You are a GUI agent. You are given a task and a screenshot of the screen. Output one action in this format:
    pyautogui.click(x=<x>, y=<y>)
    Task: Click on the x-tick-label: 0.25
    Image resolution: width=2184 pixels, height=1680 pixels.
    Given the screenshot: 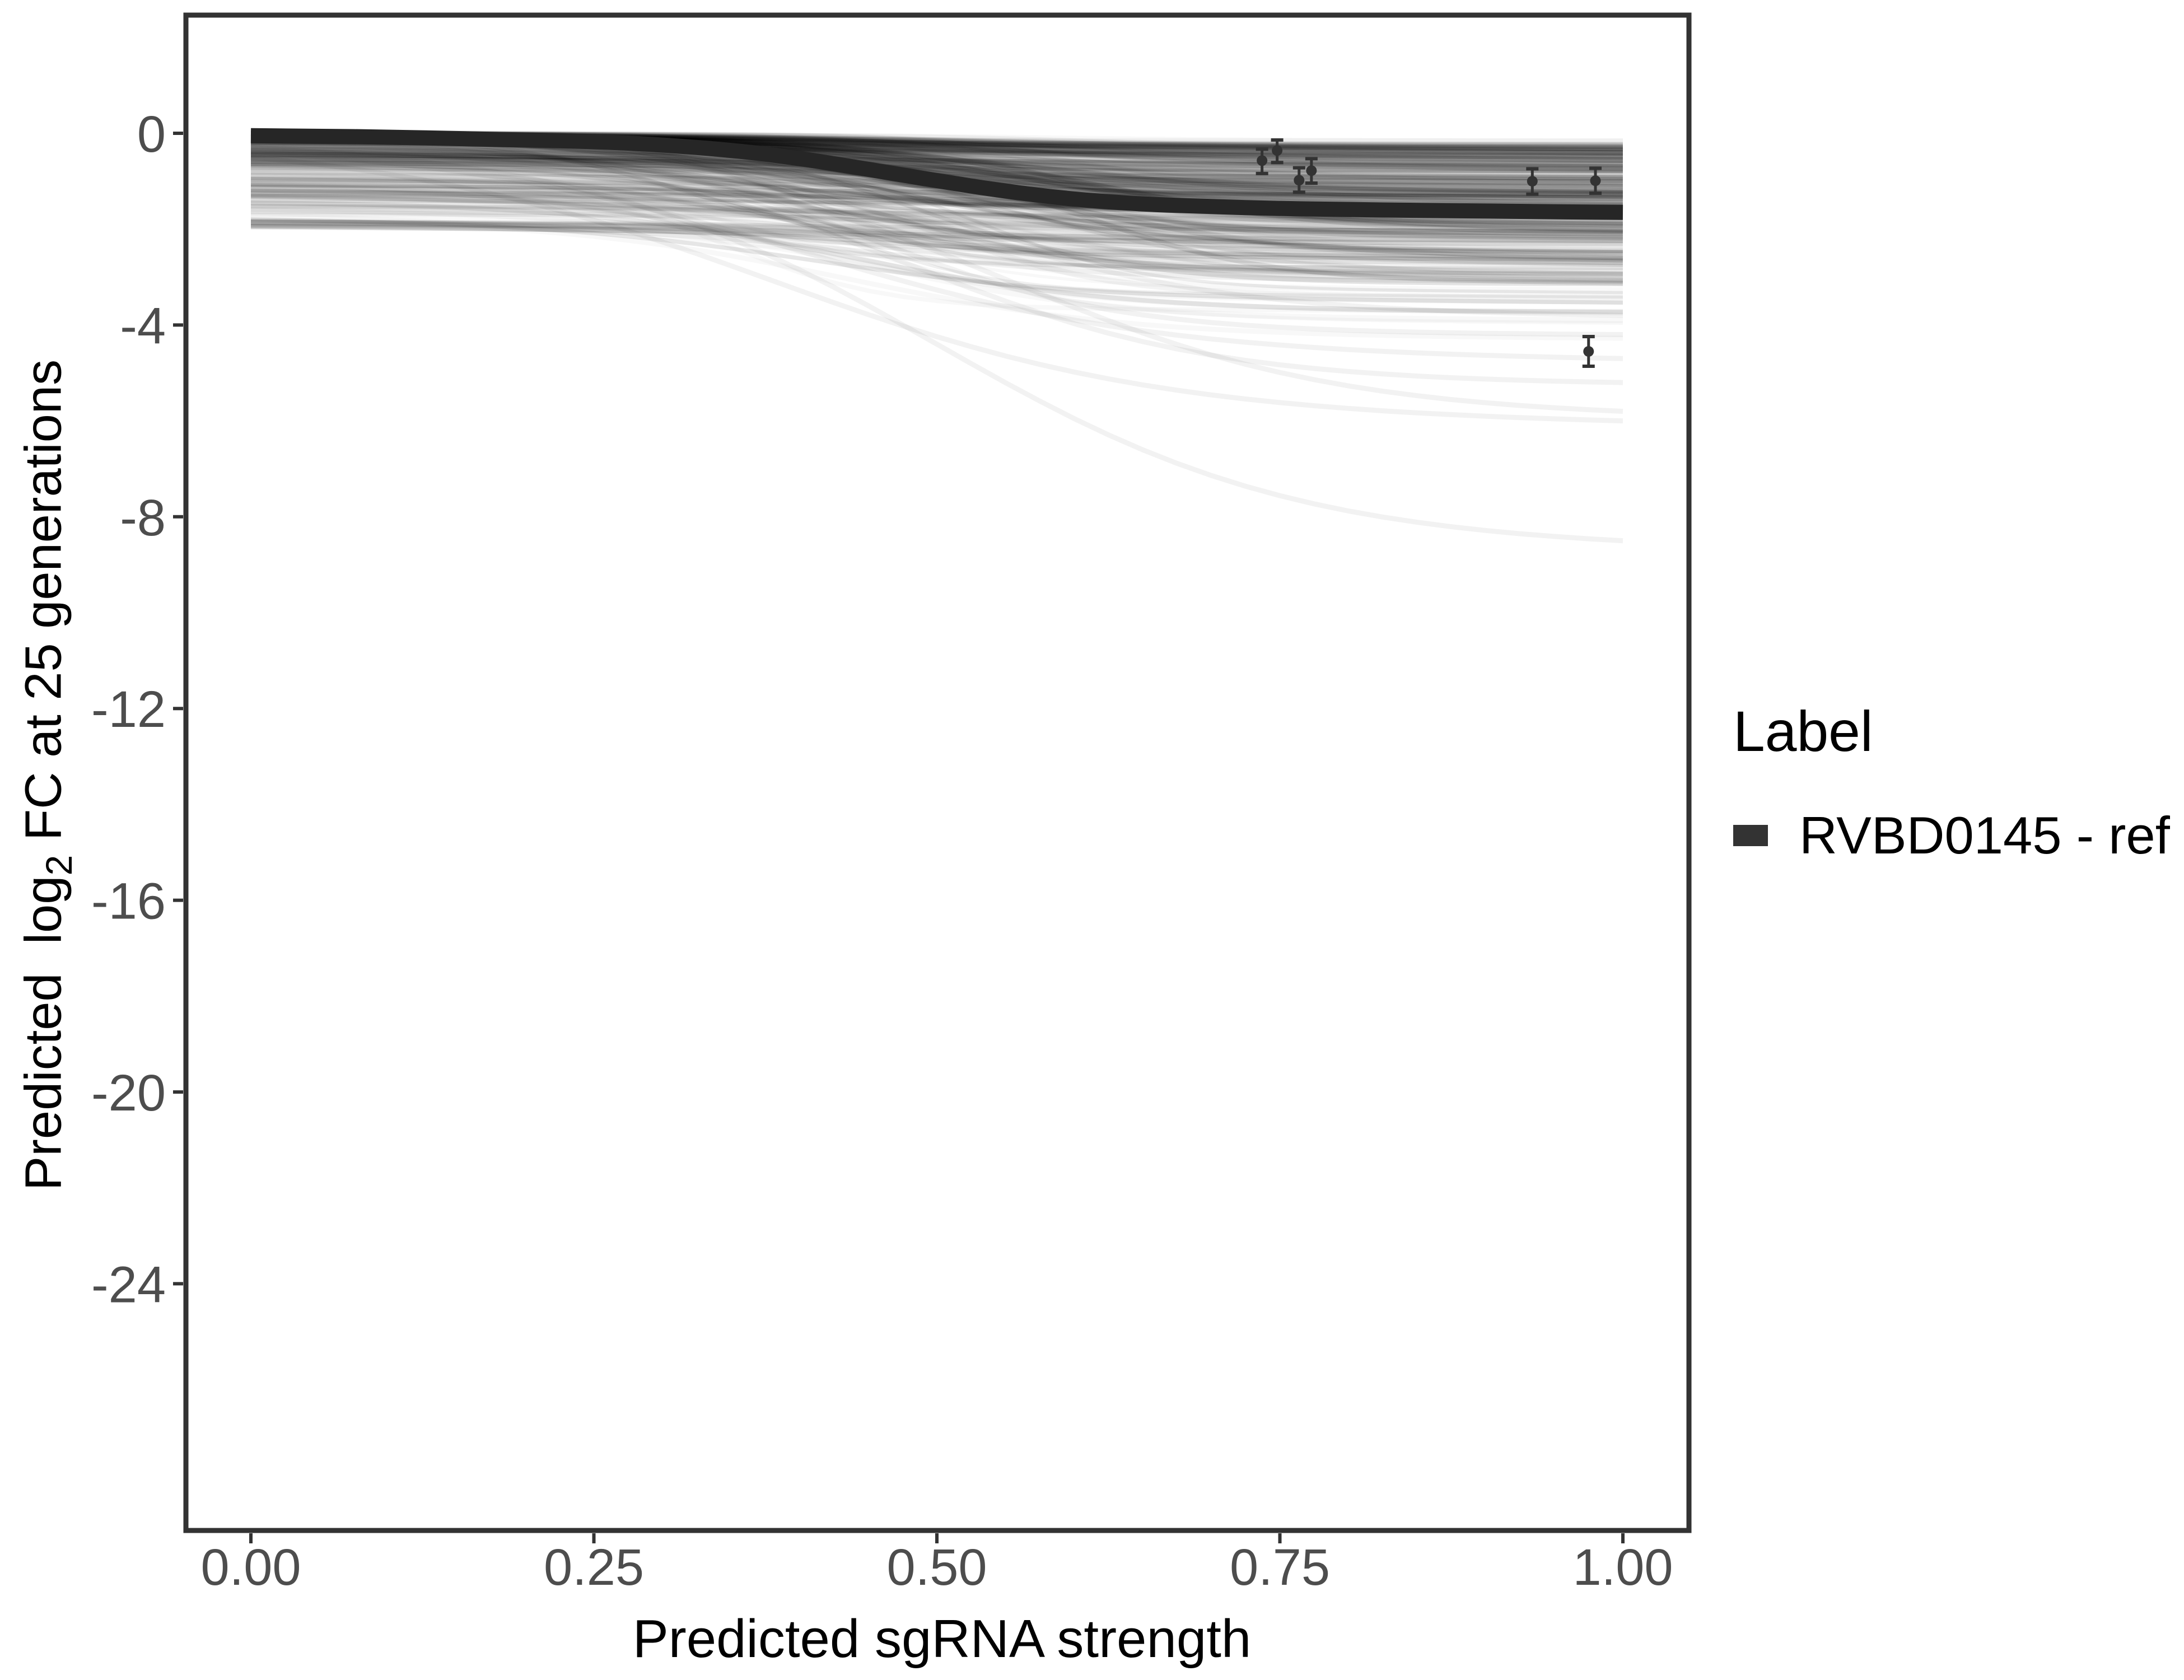 What is the action you would take?
    pyautogui.click(x=594, y=1568)
    